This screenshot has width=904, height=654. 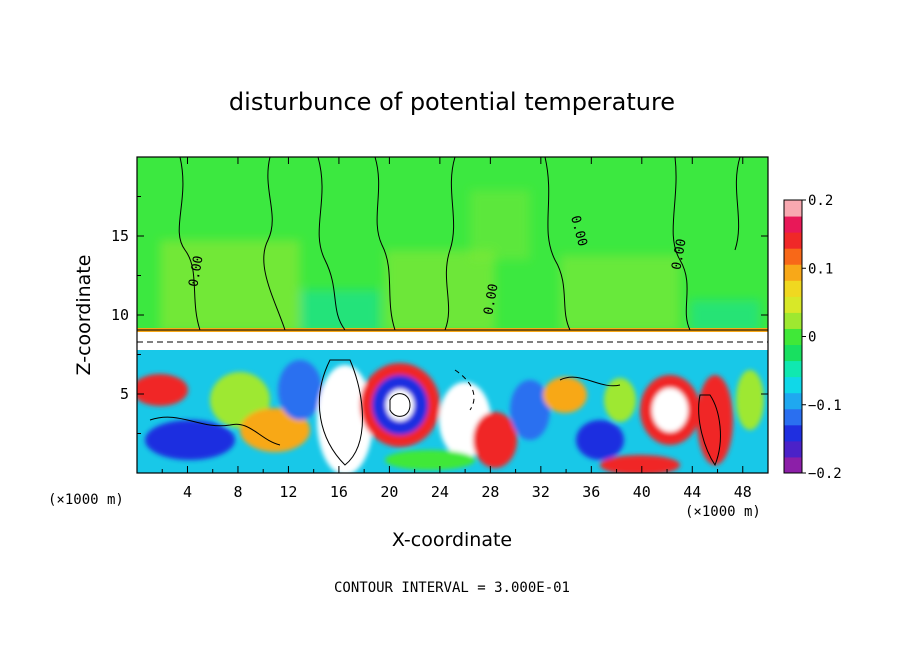 What do you see at coordinates (450, 416) in the screenshot?
I see `lower-field-blobs` at bounding box center [450, 416].